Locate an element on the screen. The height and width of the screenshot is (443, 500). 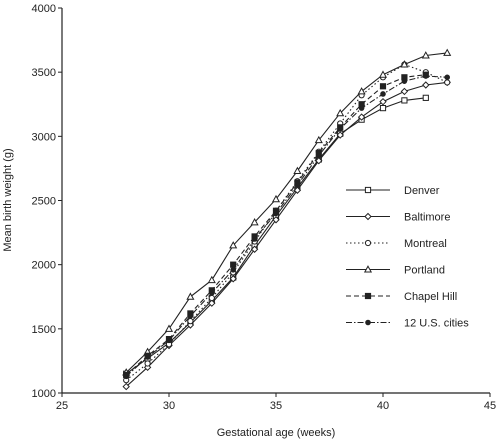
legend-item-denver: Denver is located at coordinates (393, 191).